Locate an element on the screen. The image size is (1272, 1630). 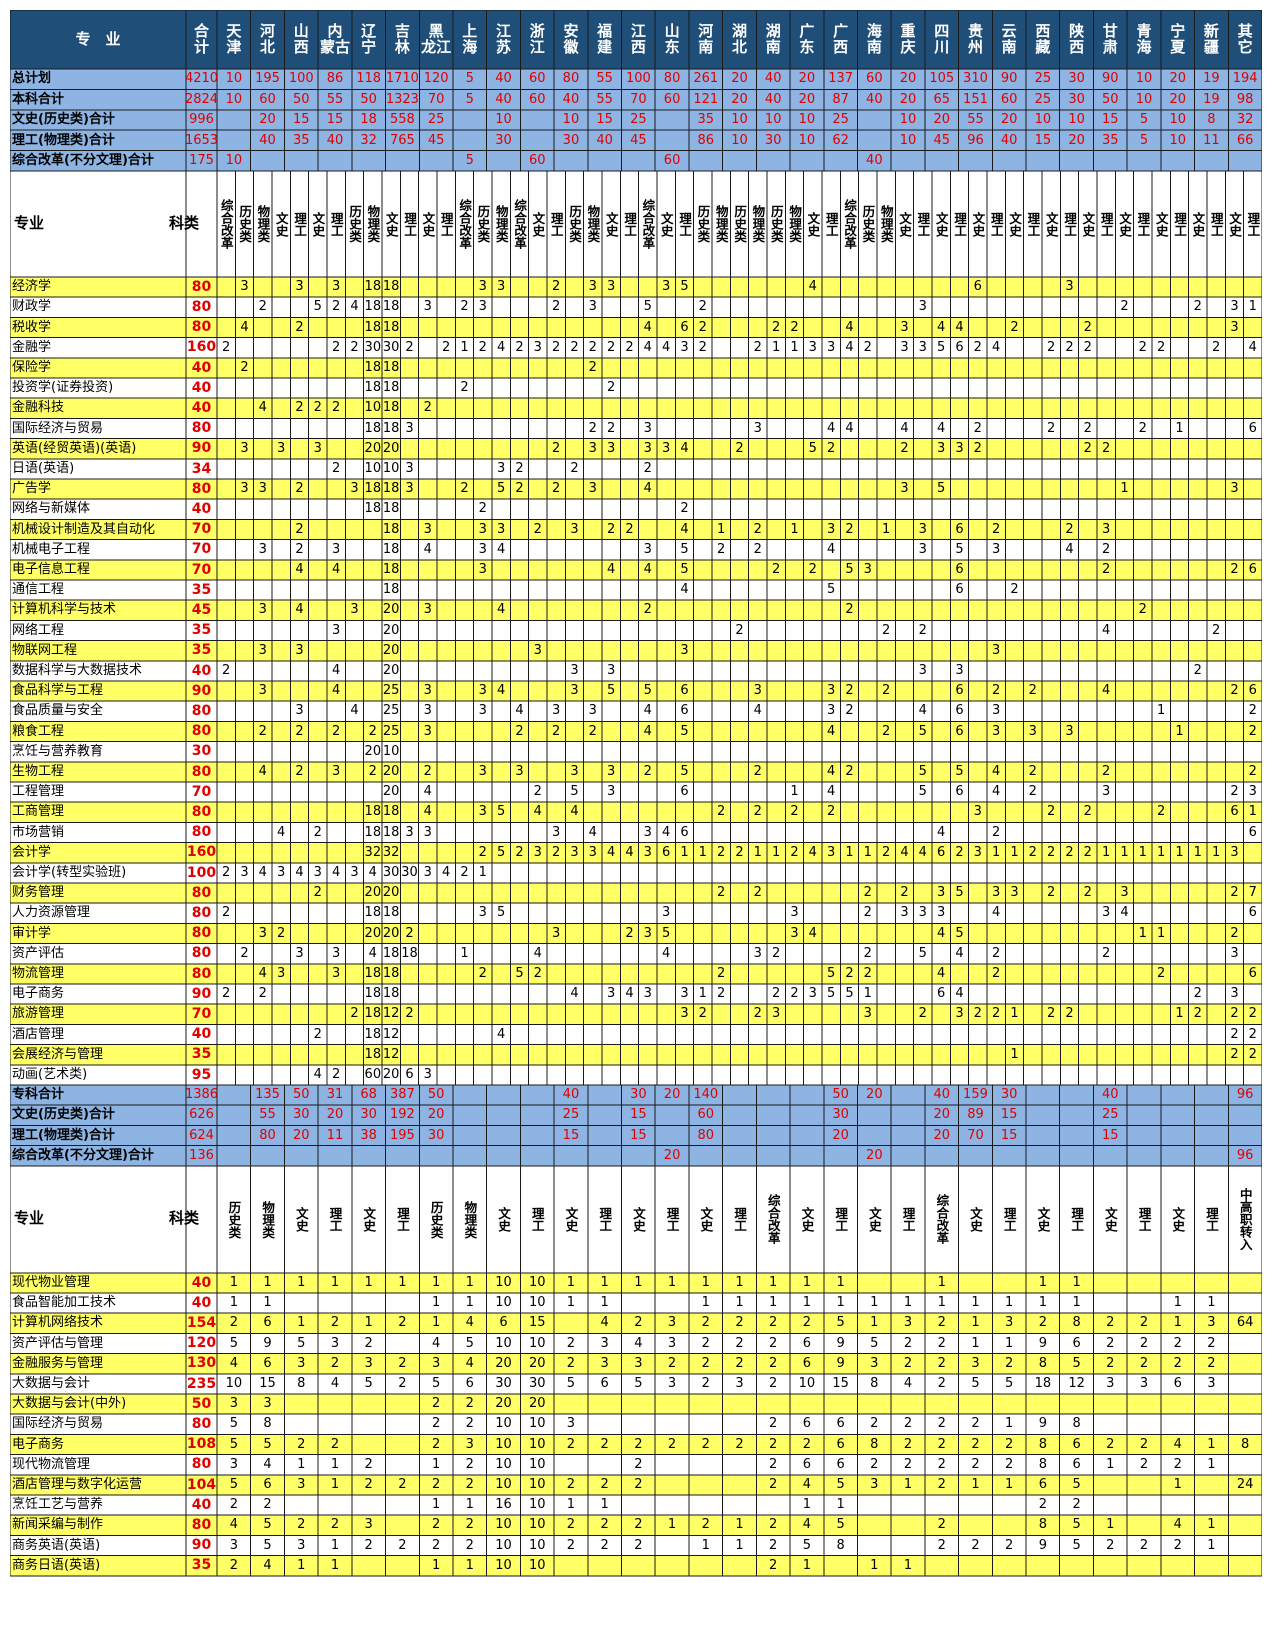
total-header: 合计 is located at coordinates (201, 39).